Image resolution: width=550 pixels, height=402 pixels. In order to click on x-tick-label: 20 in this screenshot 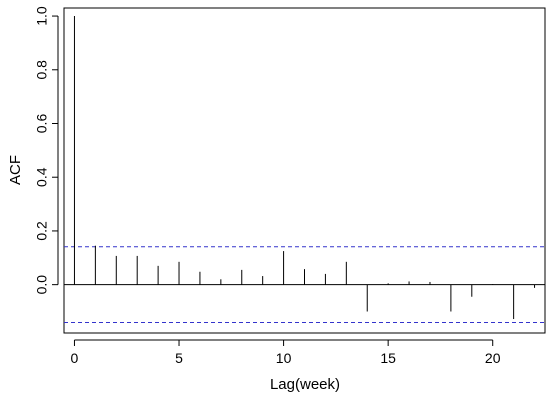, I will do `click(493, 358)`.